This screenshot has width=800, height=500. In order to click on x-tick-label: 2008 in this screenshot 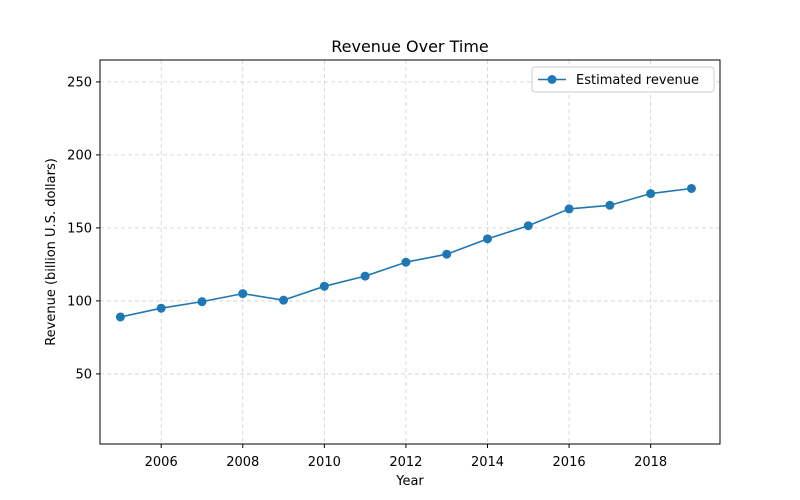, I will do `click(242, 462)`.